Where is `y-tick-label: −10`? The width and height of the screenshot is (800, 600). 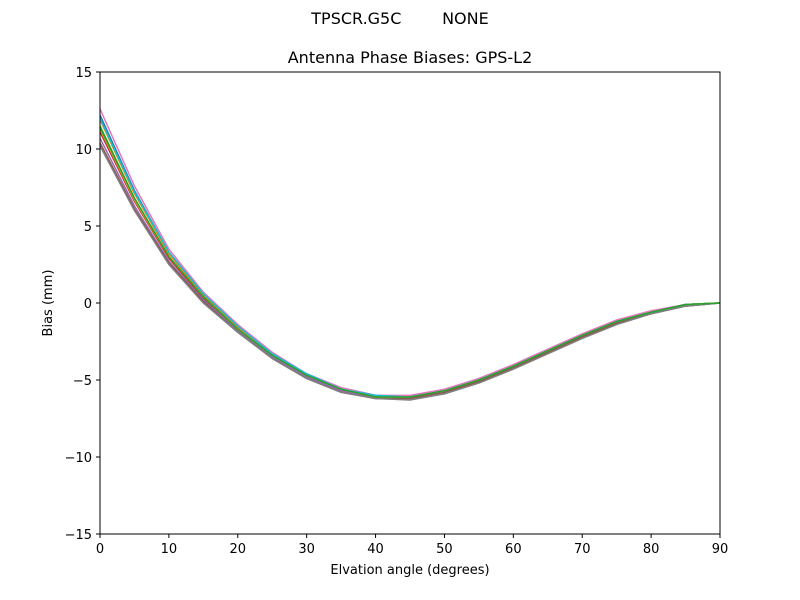 y-tick-label: −10 is located at coordinates (78, 458).